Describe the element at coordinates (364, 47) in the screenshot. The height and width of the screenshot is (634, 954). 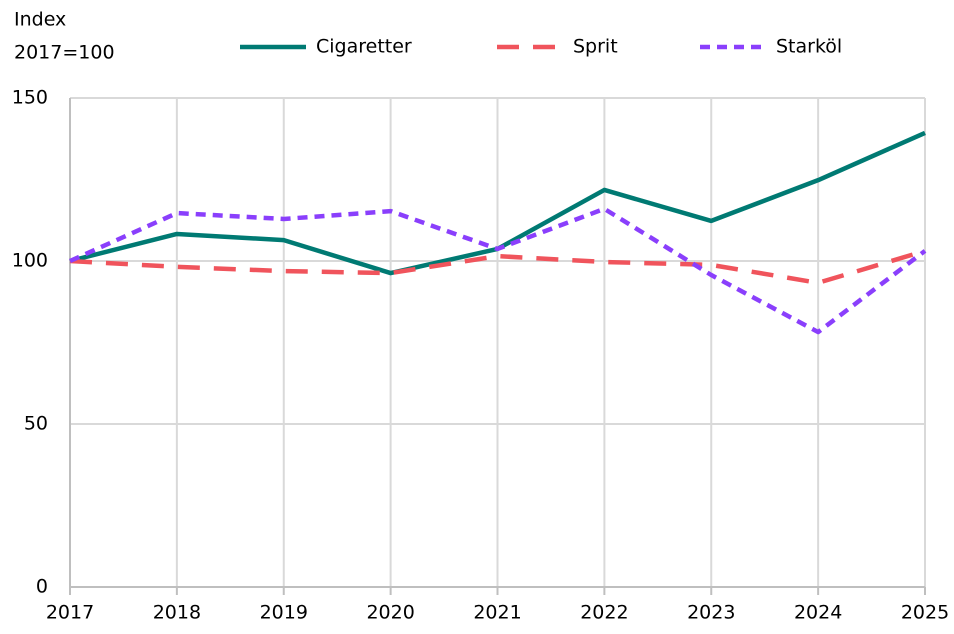
I see `legend-label: Cigaretter` at that location.